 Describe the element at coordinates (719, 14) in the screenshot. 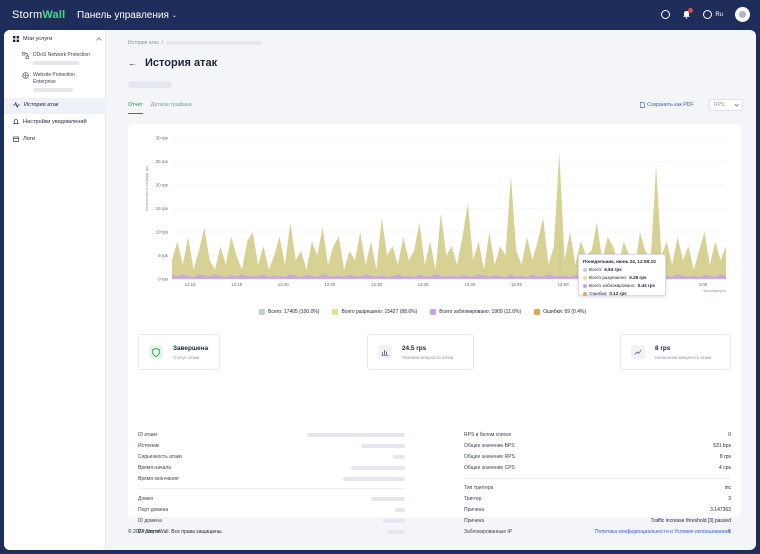

I see `language-label: Ru` at that location.